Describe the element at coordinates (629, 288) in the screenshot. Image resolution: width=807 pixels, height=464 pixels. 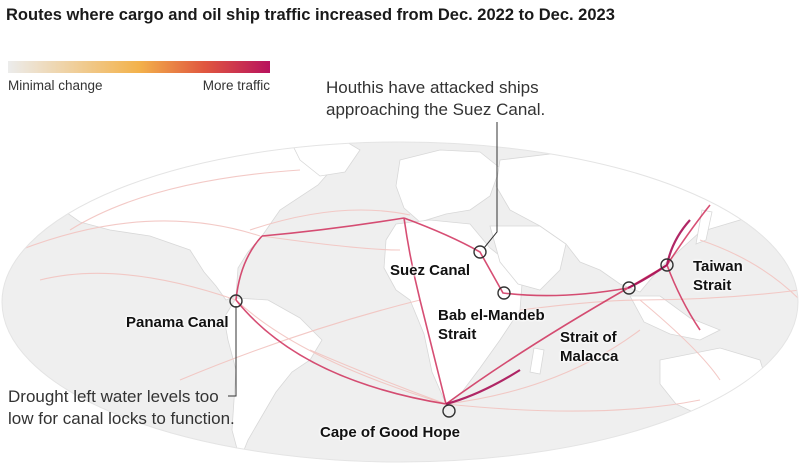
I see `marker-malacca` at that location.